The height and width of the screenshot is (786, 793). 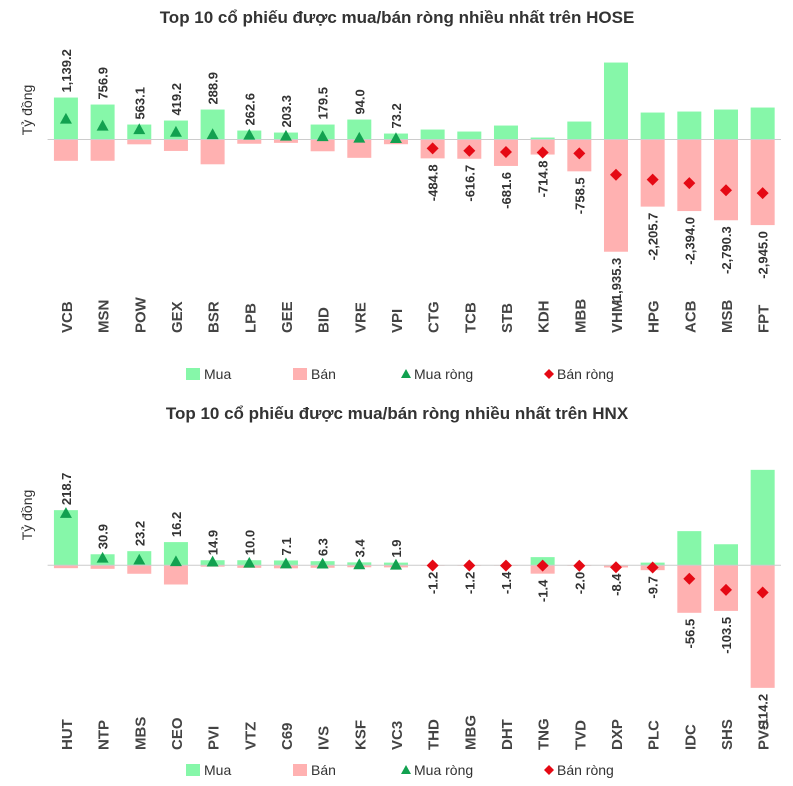 What do you see at coordinates (690, 737) in the screenshot?
I see `x-tick-label: IDC` at bounding box center [690, 737].